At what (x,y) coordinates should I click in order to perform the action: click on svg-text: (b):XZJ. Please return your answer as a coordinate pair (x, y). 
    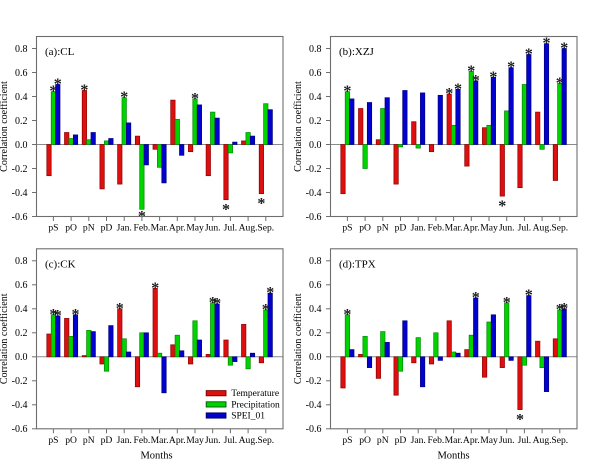
    Looking at the image, I should click on (357, 52).